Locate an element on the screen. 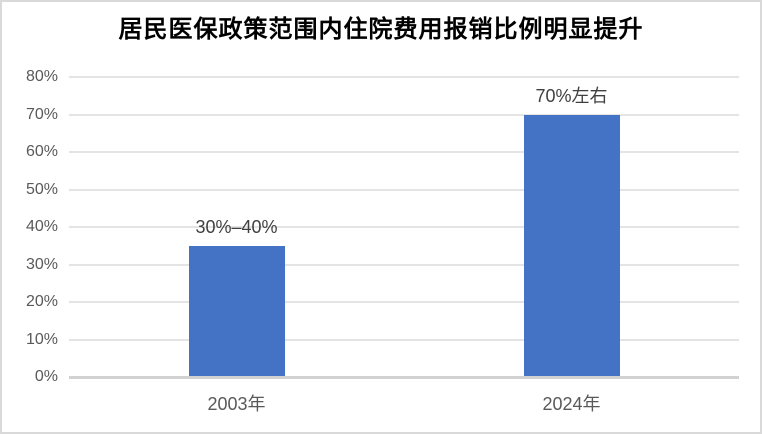 This screenshot has width=762, height=434. data-label: 30%–40% is located at coordinates (236, 226).